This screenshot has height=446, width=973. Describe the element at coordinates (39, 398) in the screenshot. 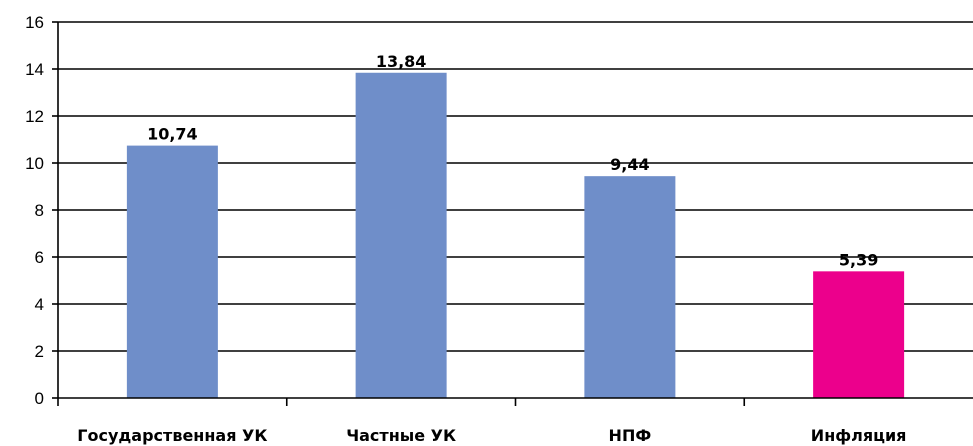

I see `y-tick-label: 0` at that location.